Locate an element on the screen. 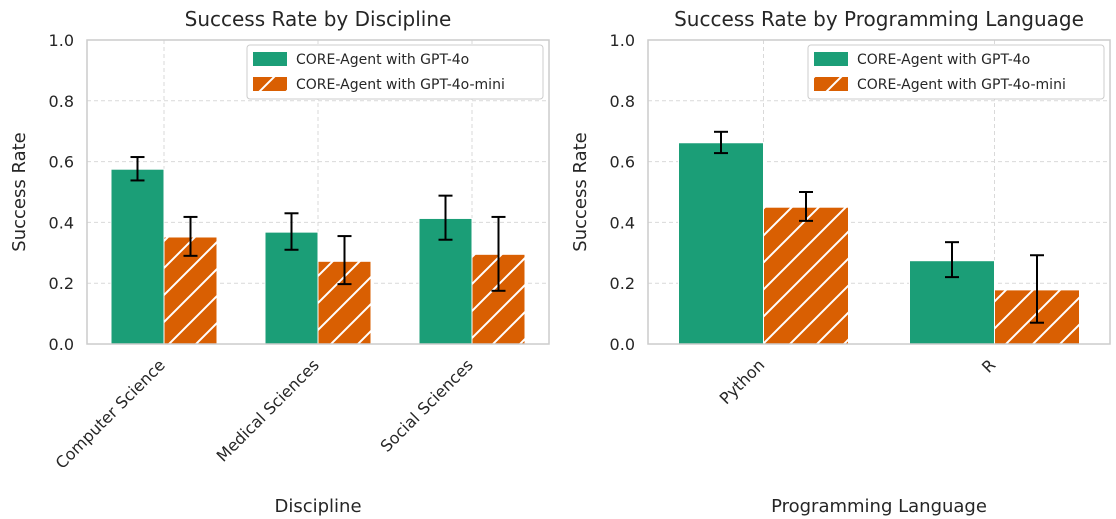 The height and width of the screenshot is (519, 1116). bar-core-agent-with-gpt-4o-computer-science is located at coordinates (137, 256).